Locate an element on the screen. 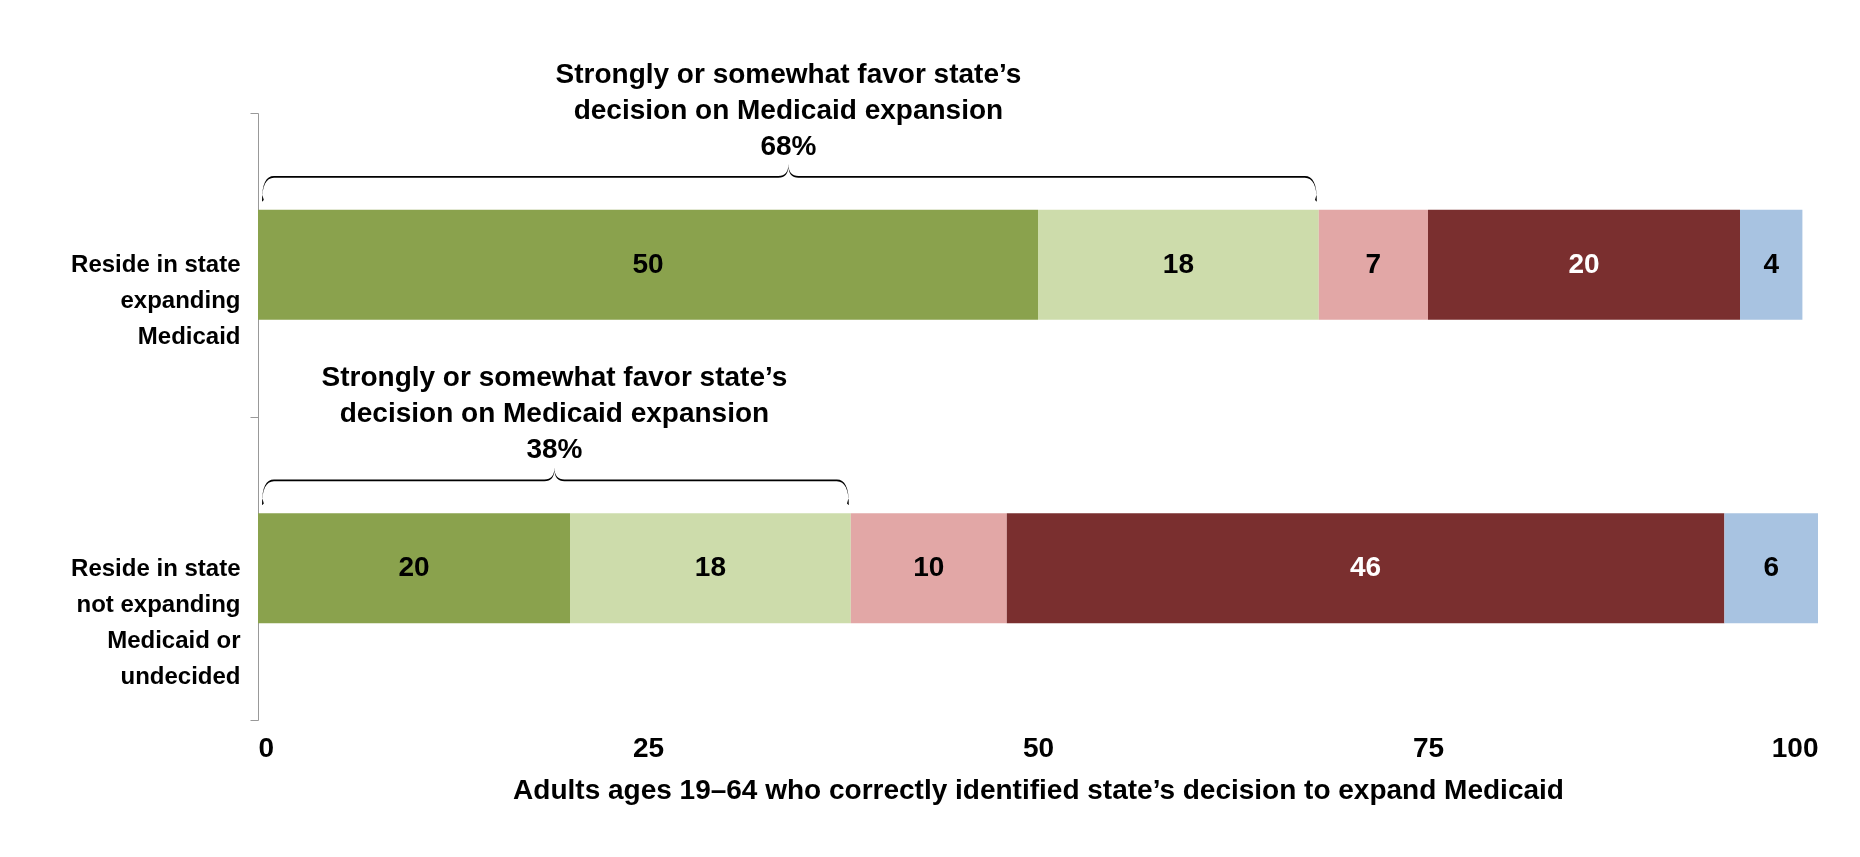 The height and width of the screenshot is (857, 1860). annotation: Strongly or somewhat favor state’s decision on Medicaid expansion 68% is located at coordinates (788, 109).